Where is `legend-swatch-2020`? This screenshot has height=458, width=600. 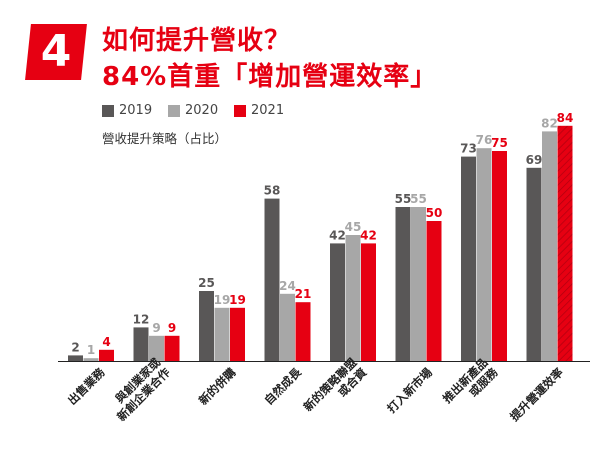
legend-swatch-2020 is located at coordinates (174, 111).